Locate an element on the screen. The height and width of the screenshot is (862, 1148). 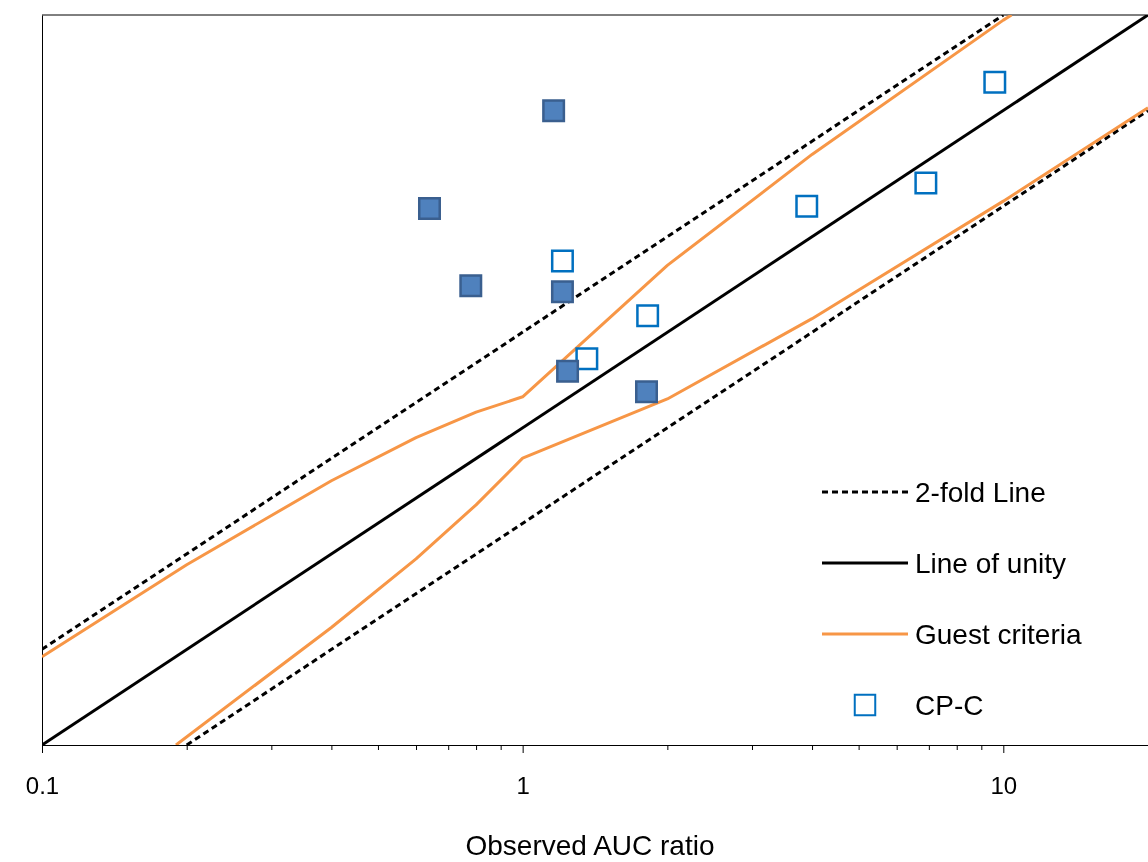
x-axis-title: Observed AUC ratio is located at coordinates (590, 845).